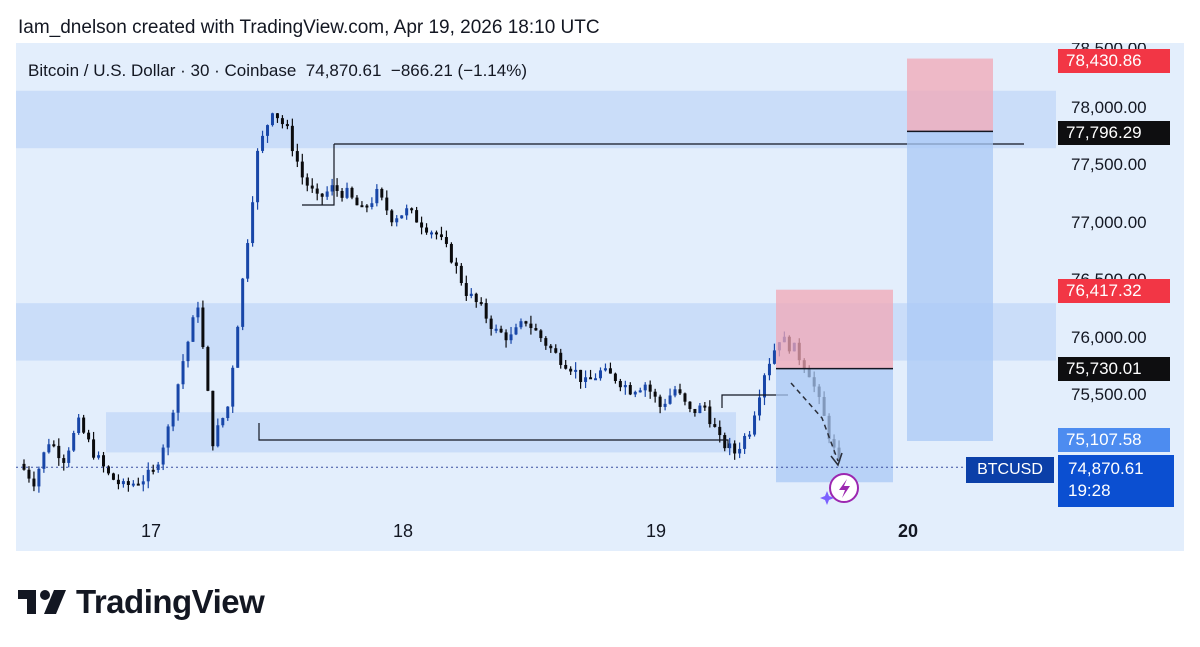 The height and width of the screenshot is (647, 1200). Describe the element at coordinates (1089, 490) in the screenshot. I see `bar-countdown: 19:28` at that location.